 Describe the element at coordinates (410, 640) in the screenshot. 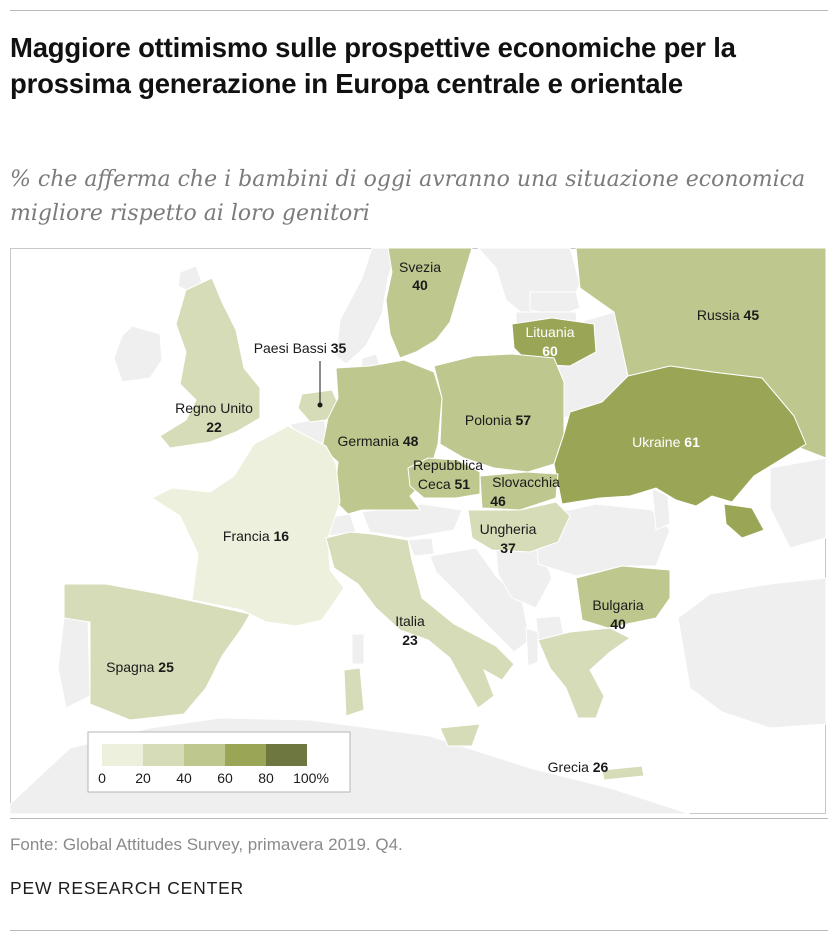

I see `label-italia-value: 23` at that location.